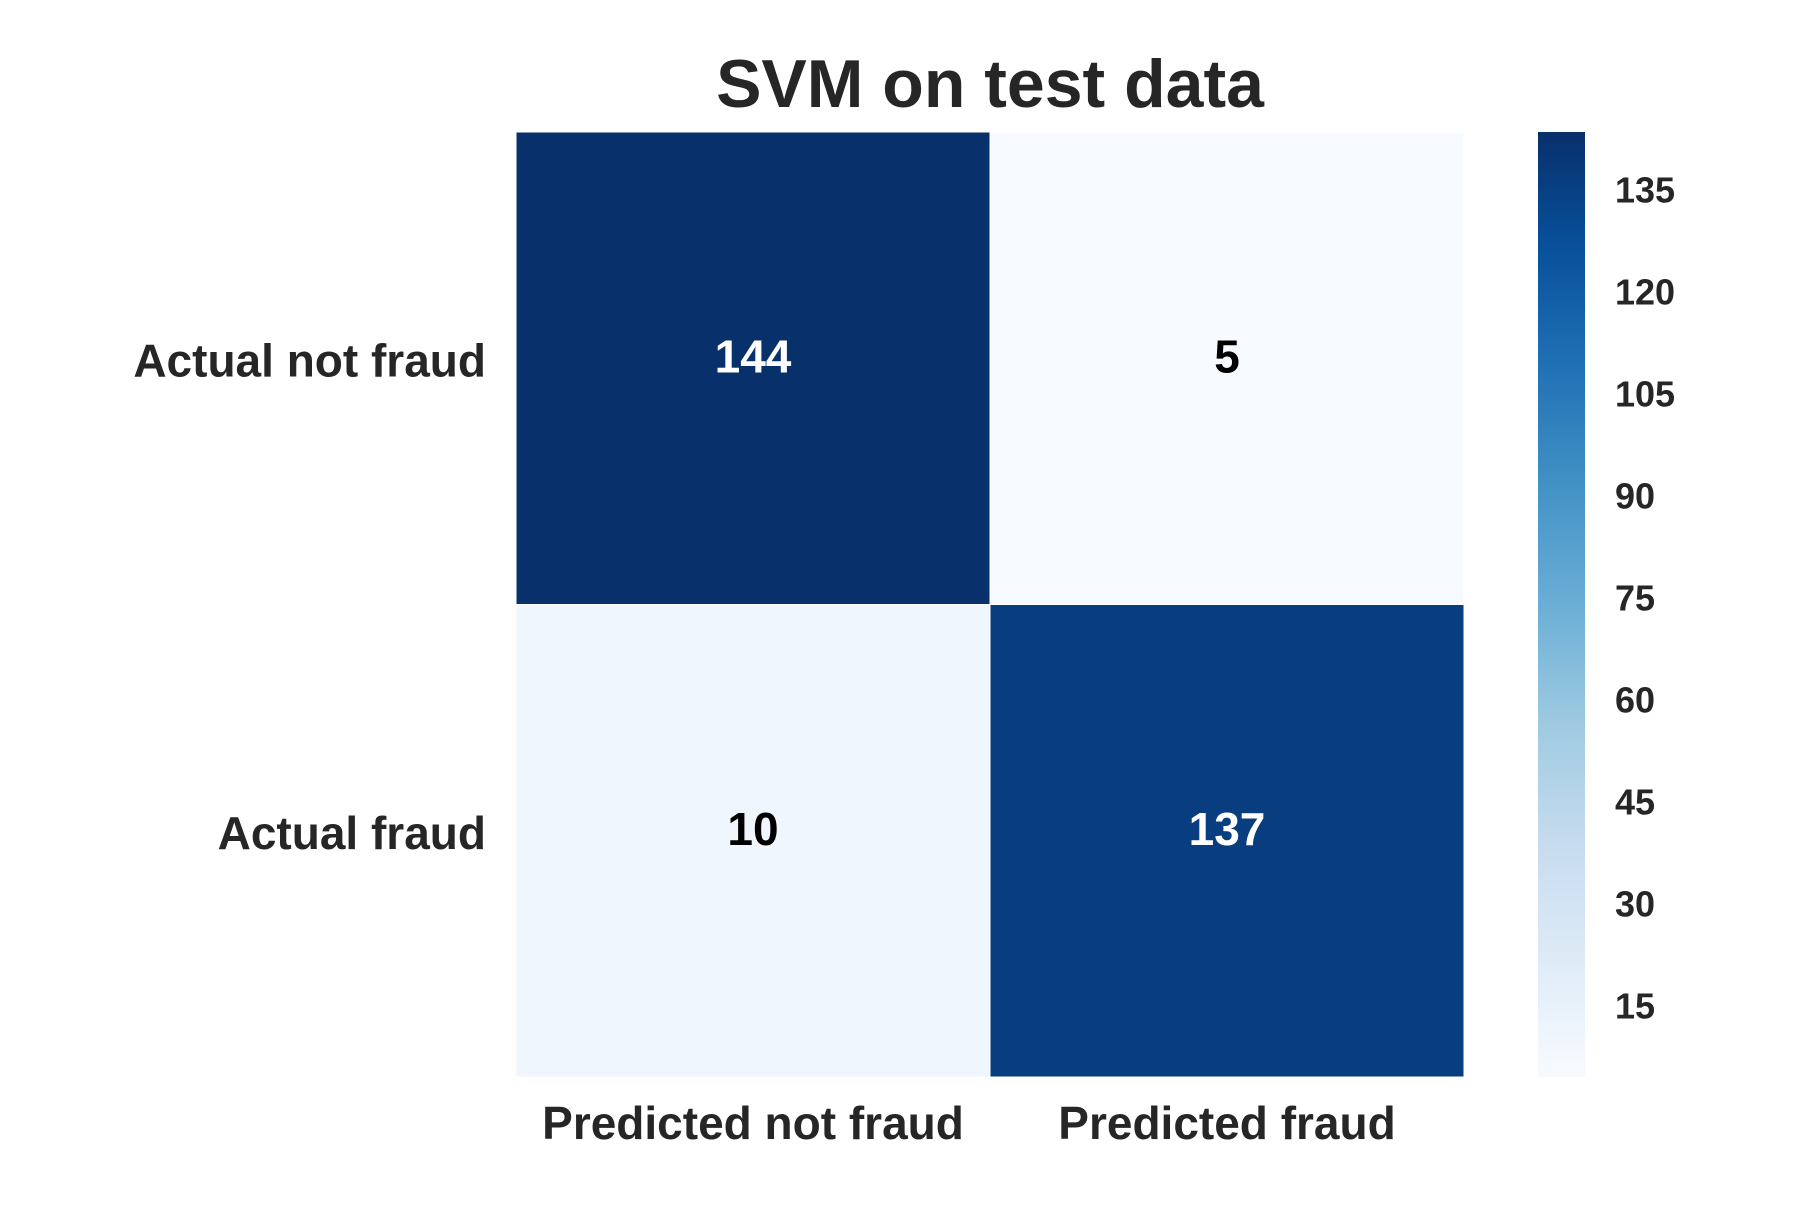 Image resolution: width=1800 pixels, height=1205 pixels. What do you see at coordinates (1635, 802) in the screenshot?
I see `colorbar-tick-label-2: 45` at bounding box center [1635, 802].